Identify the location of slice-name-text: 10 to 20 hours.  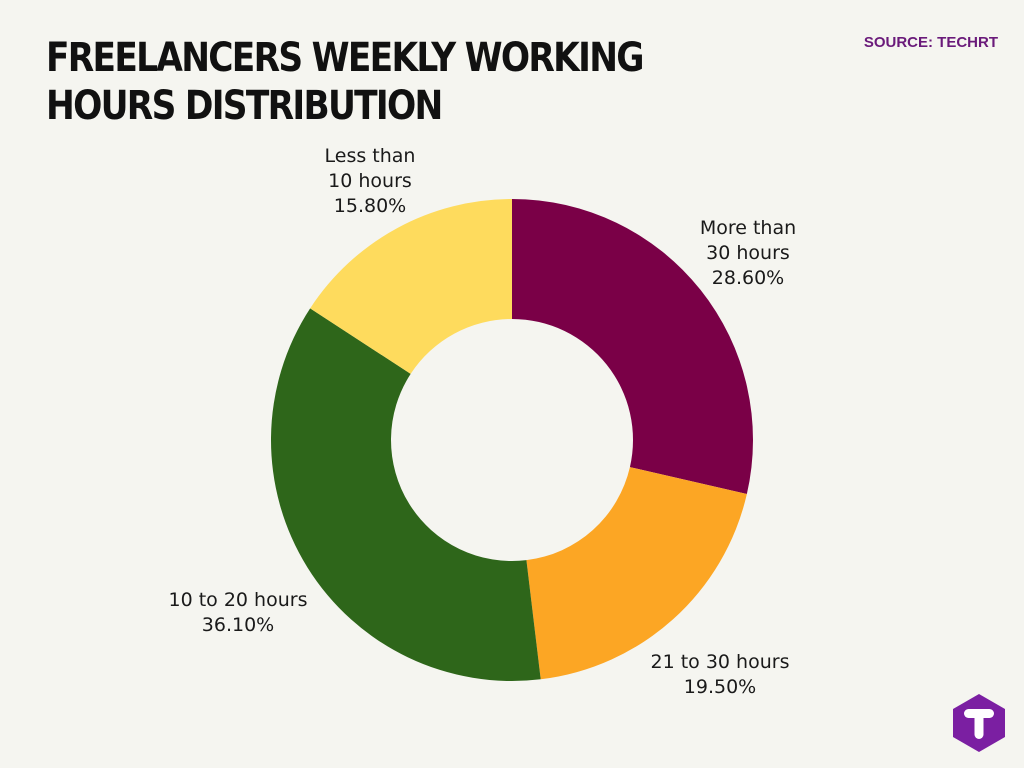
(238, 600).